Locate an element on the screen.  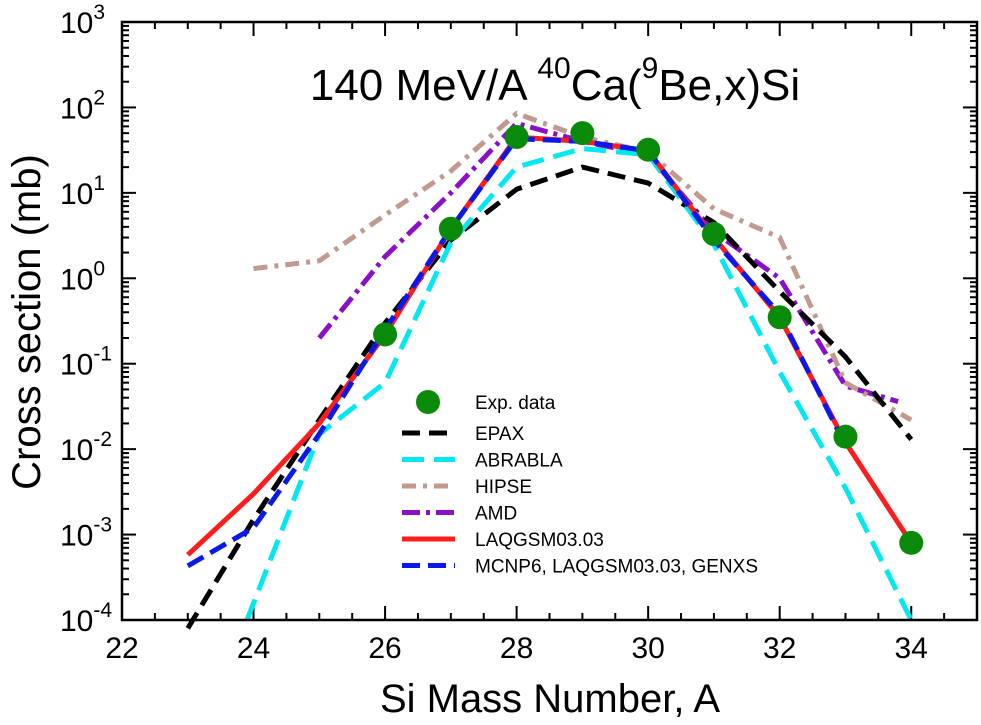
y-tick-exp: 0 is located at coordinates (99, 268).